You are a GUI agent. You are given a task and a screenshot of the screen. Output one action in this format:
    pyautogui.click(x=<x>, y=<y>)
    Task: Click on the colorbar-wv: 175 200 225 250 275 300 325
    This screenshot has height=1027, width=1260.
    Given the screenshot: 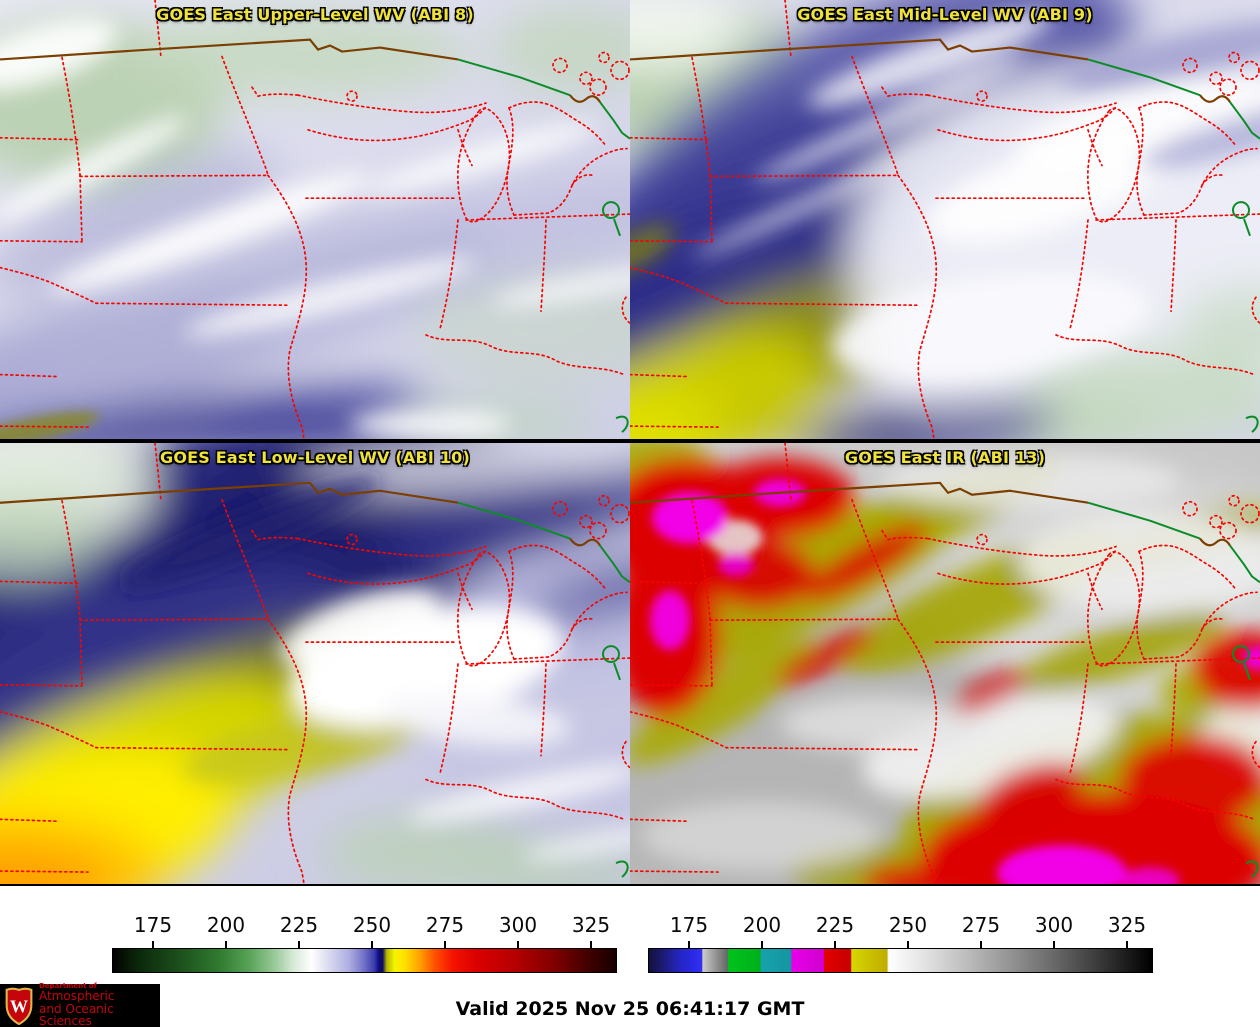 What is the action you would take?
    pyautogui.click(x=364, y=943)
    